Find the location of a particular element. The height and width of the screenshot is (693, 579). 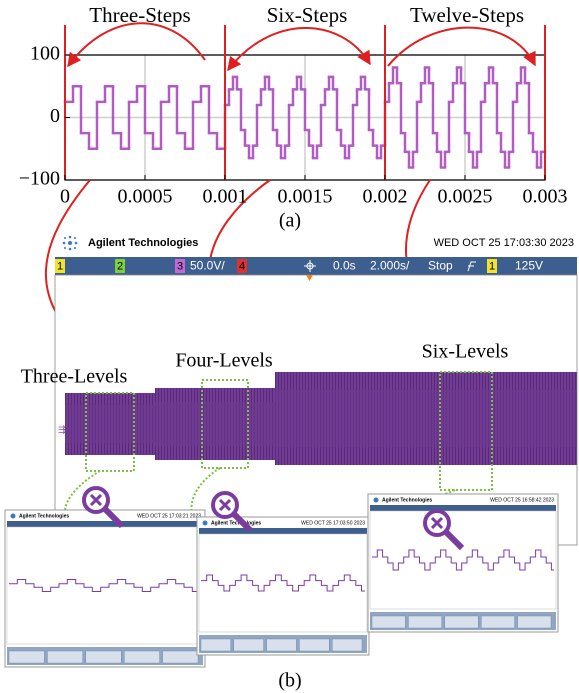

annotation: Six-Steps is located at coordinates (307, 15).